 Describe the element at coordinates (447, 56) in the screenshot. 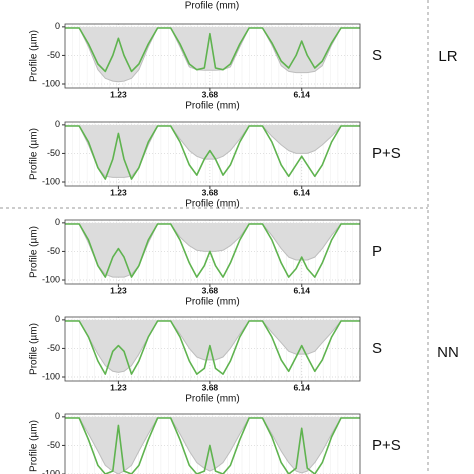

I see `group-label: LR` at that location.